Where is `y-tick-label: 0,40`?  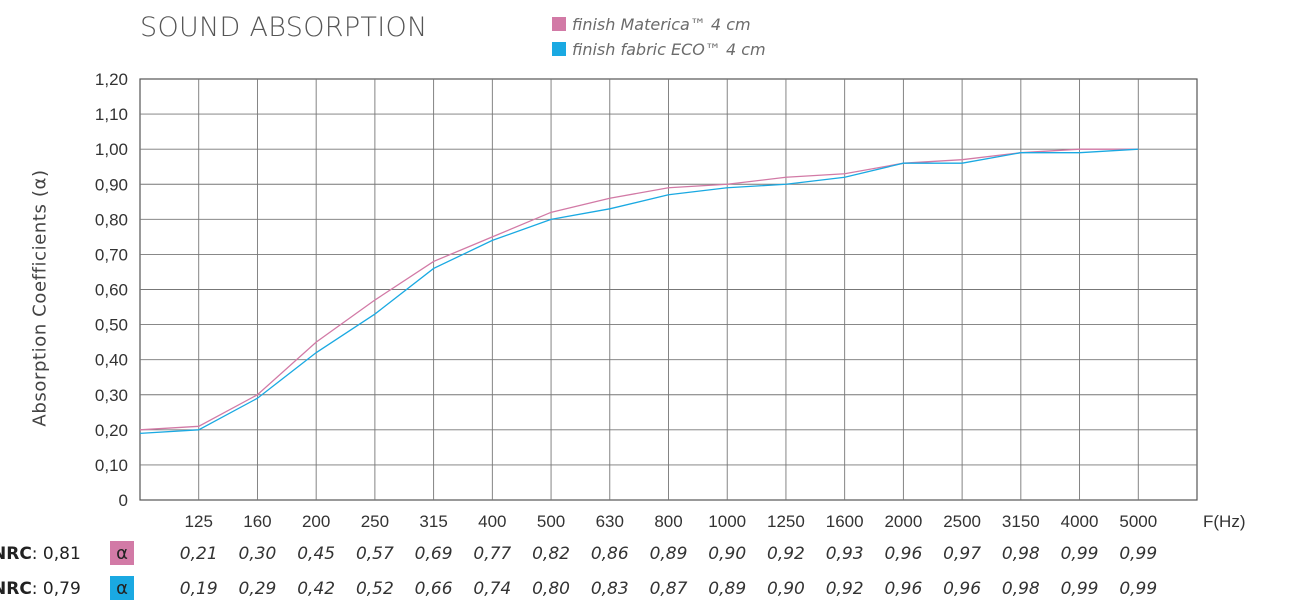 y-tick-label: 0,40 is located at coordinates (111, 360).